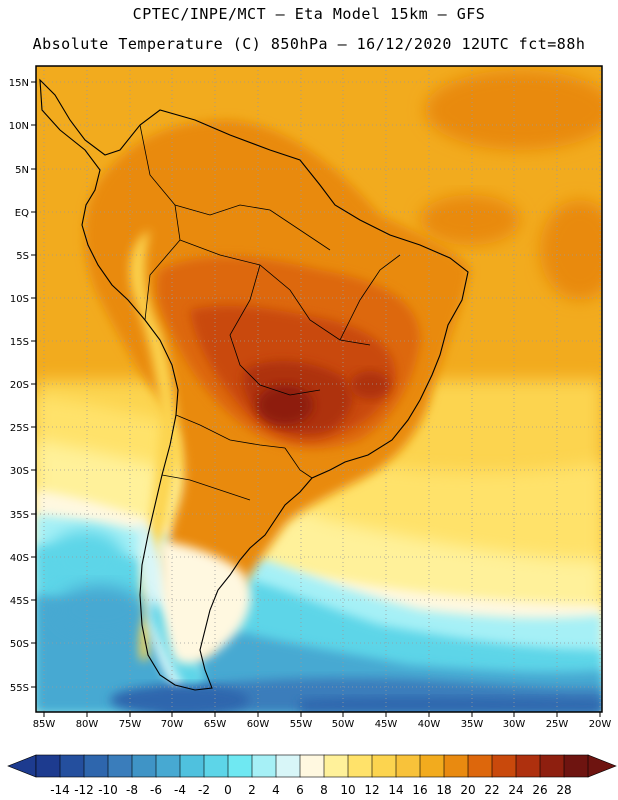  I want to click on colorbar-label: -14, so click(60, 790).